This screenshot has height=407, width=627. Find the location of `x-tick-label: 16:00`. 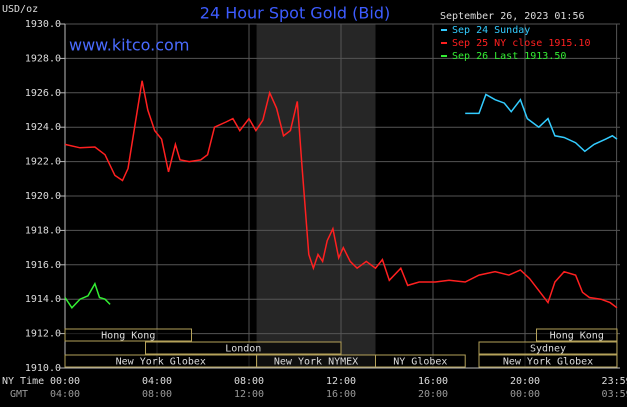

x-tick-label: 16:00 is located at coordinates (433, 381).